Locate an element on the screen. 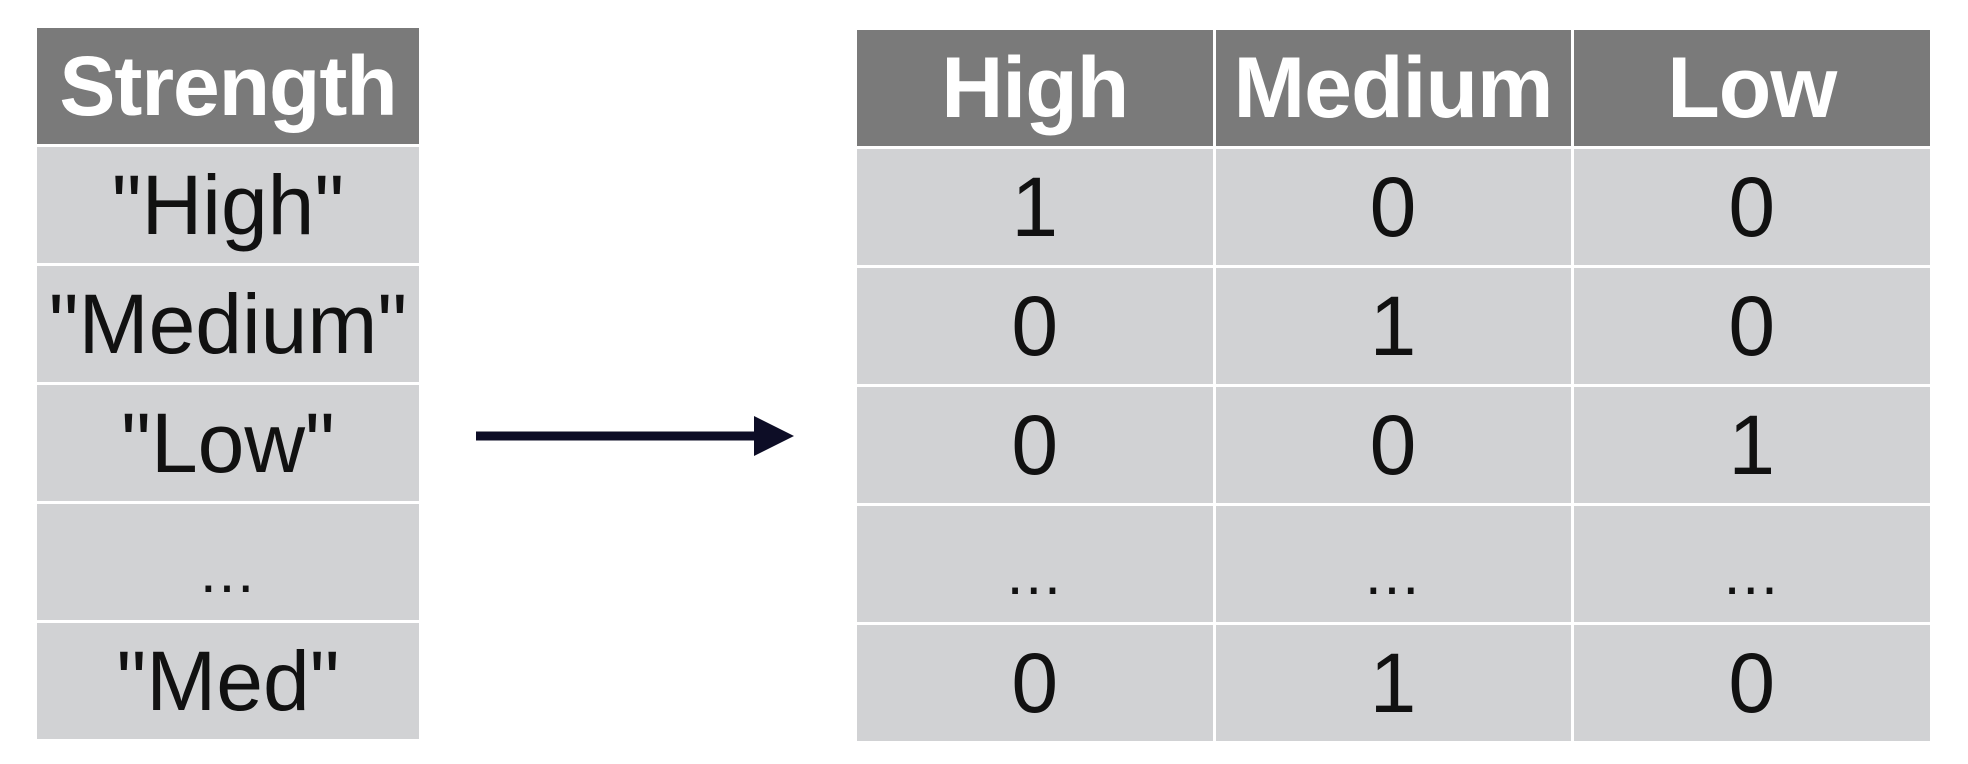 Image resolution: width=1968 pixels, height=764 pixels. header-high: High is located at coordinates (1036, 89).